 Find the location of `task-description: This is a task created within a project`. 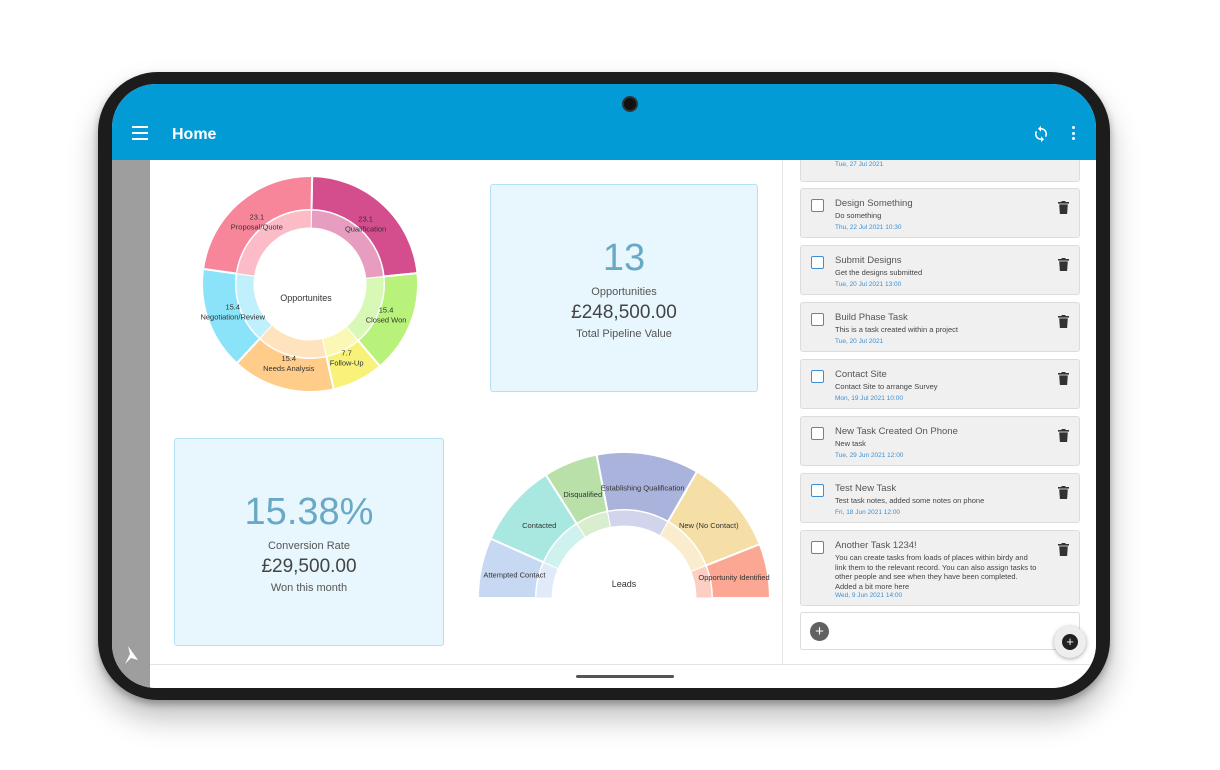

task-description: This is a task created within a project is located at coordinates (896, 329).